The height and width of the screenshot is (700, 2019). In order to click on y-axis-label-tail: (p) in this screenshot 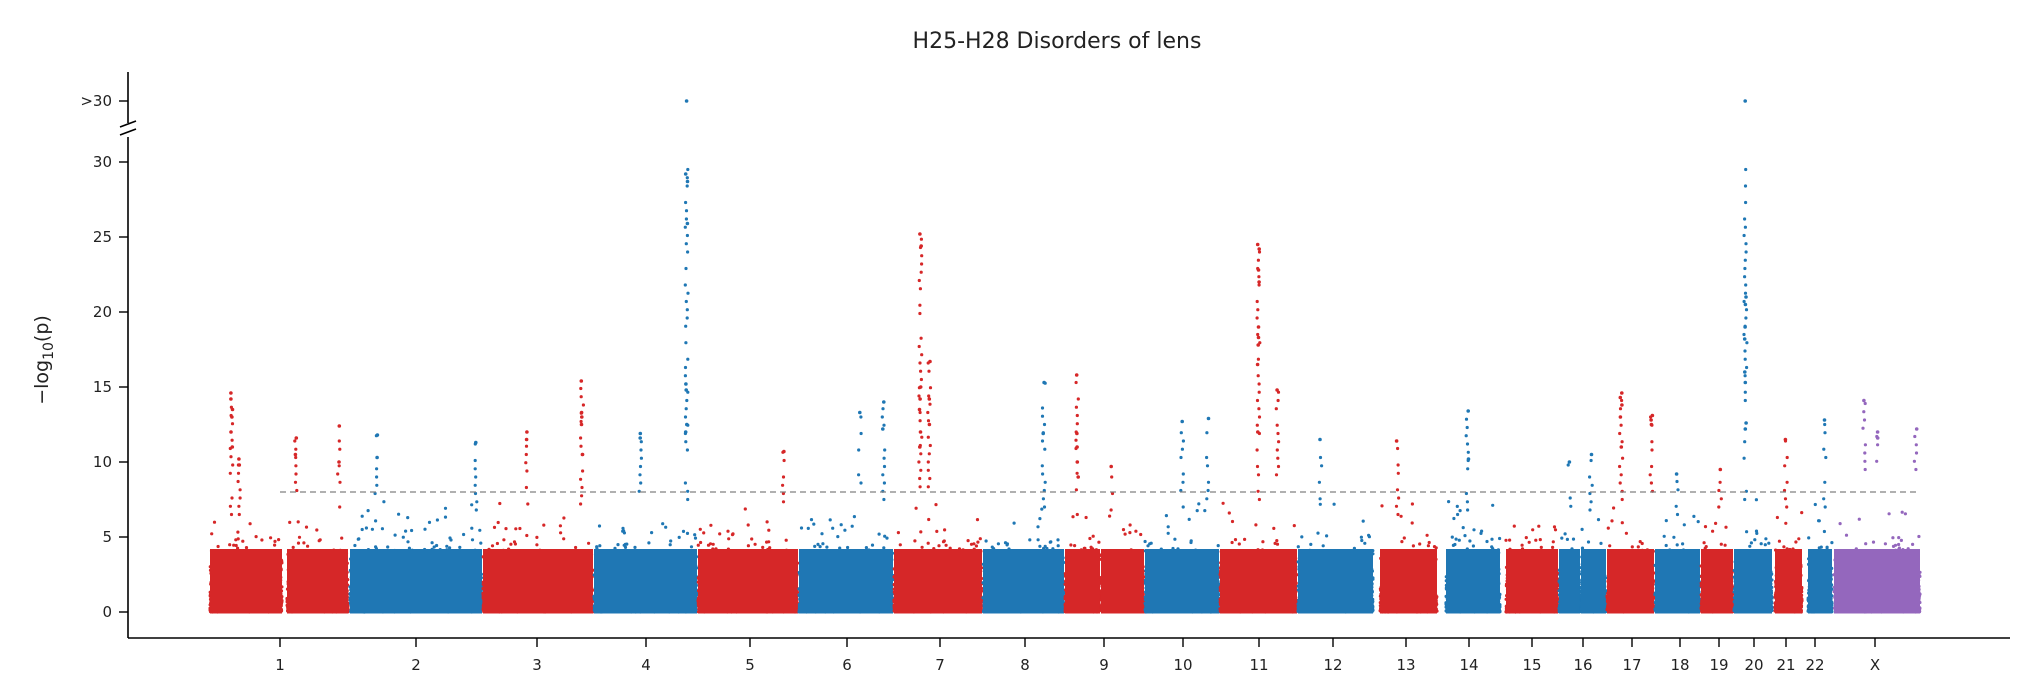, I will do `click(42, 328)`.